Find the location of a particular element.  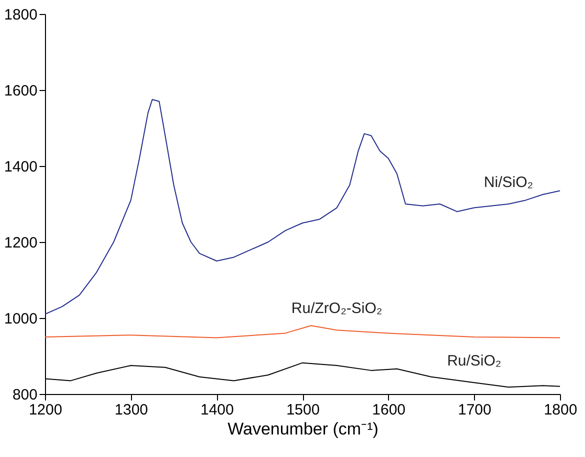

series-label: Ru/ZrO₂-SiO₂ is located at coordinates (336, 309).